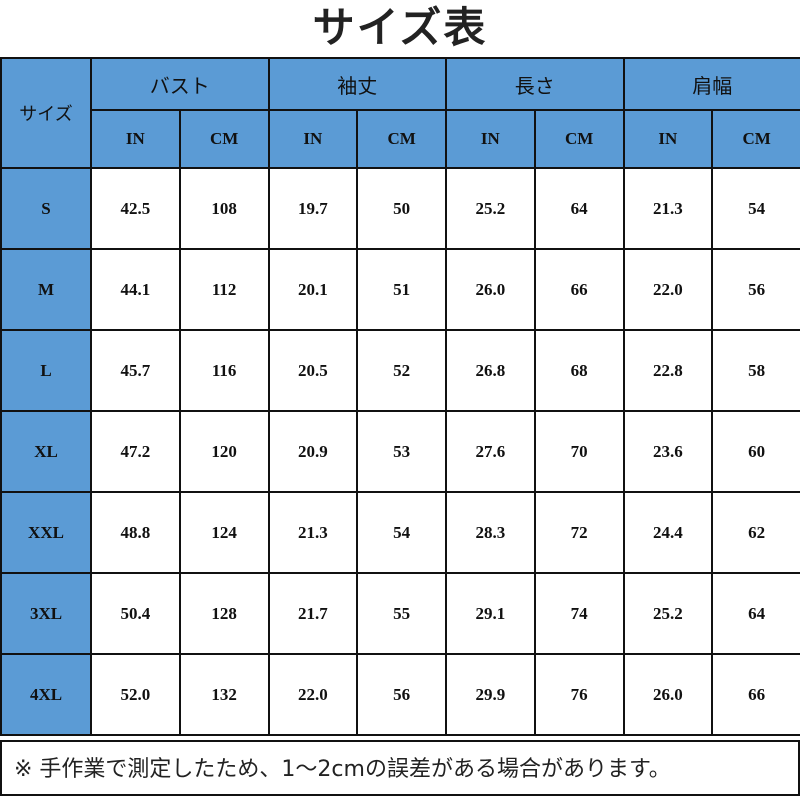 This screenshot has width=800, height=800. I want to click on group-header: 長さ, so click(535, 84).